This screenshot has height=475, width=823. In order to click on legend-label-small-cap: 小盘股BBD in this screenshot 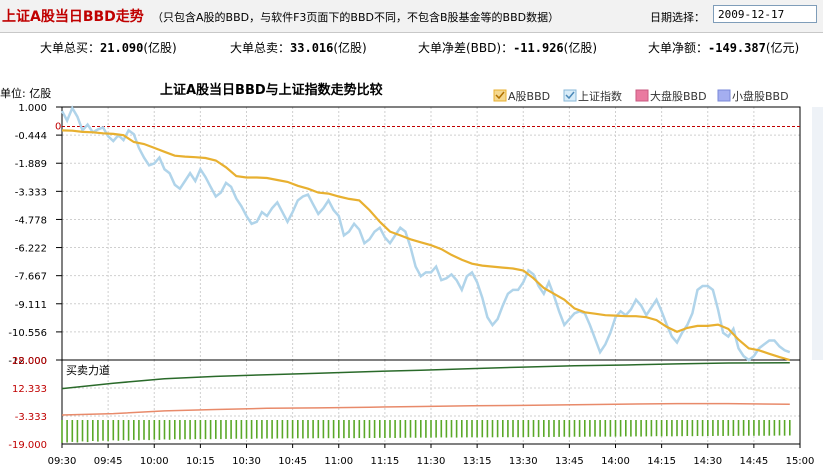, I will do `click(760, 96)`.